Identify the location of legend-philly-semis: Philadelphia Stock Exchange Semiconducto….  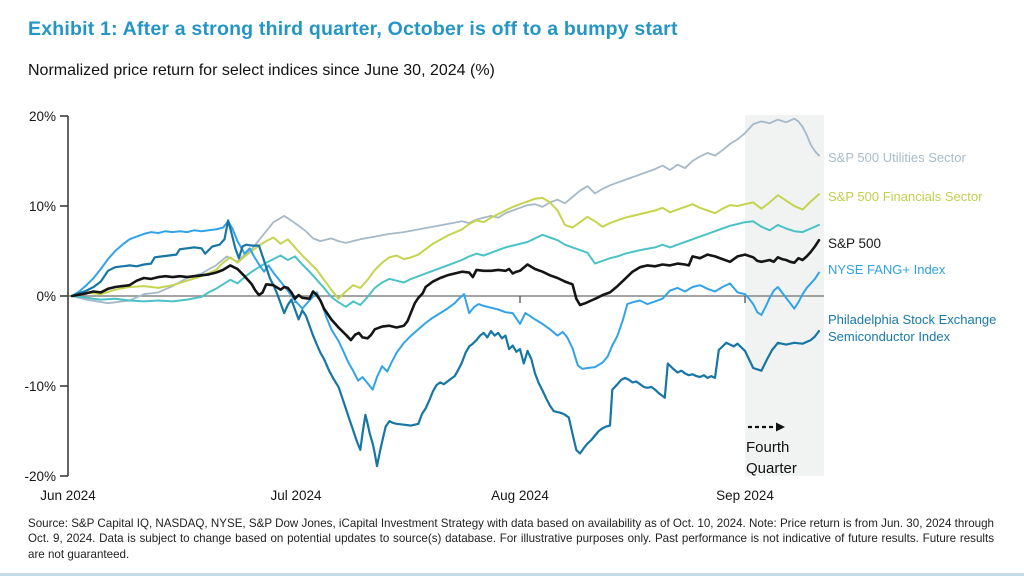
(912, 328).